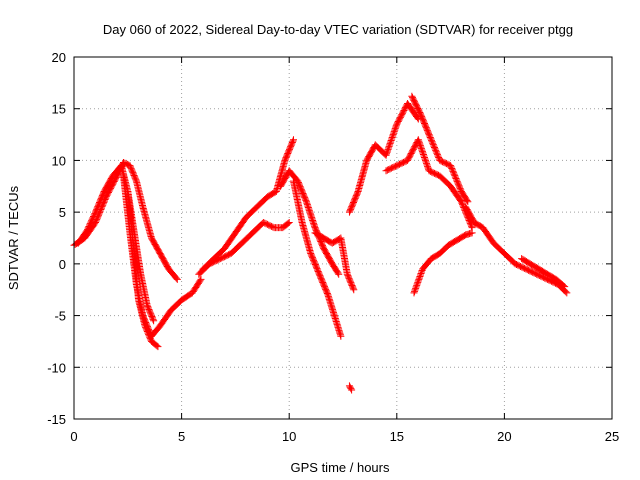  I want to click on x-tick-label: 10, so click(289, 436).